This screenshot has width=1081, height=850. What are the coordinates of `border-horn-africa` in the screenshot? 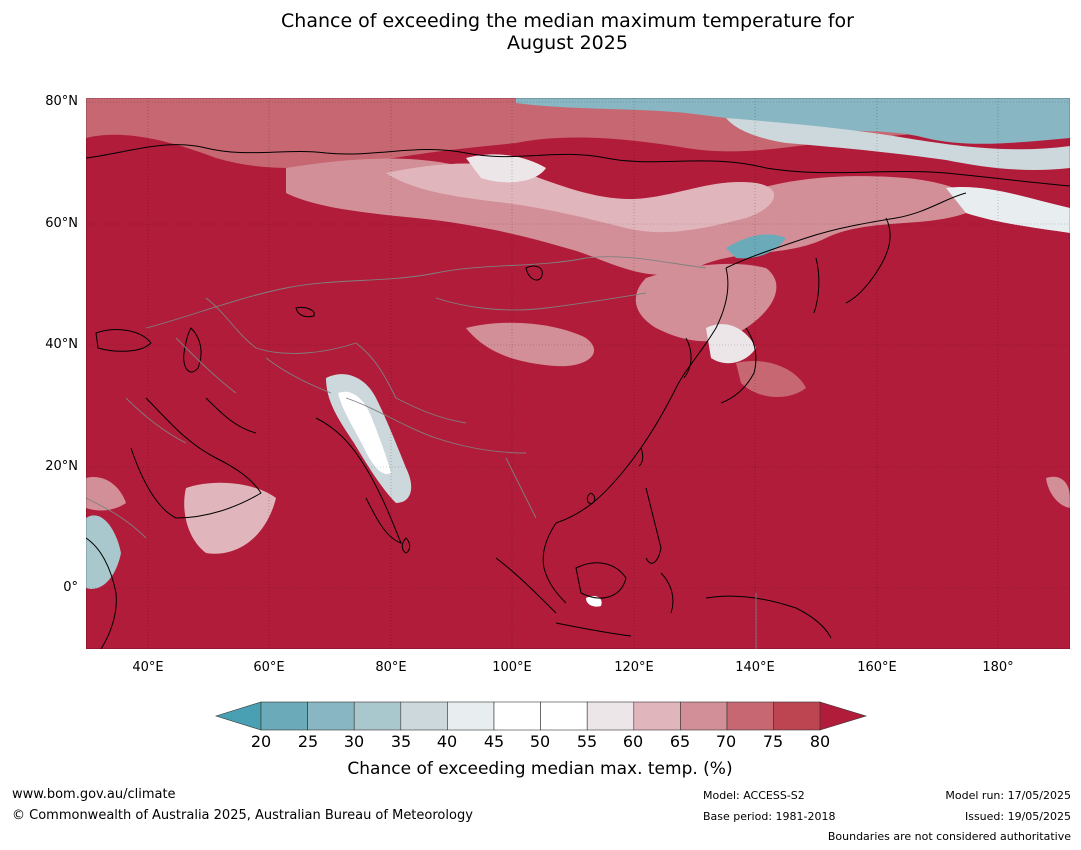 It's located at (116, 518).